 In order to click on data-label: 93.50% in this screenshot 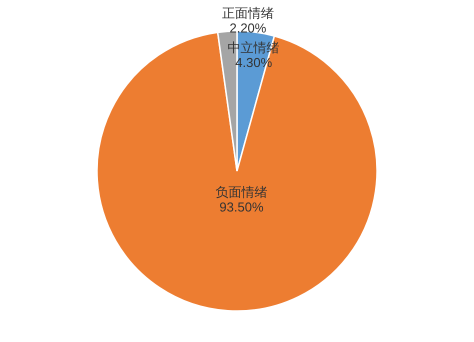, I will do `click(241, 207)`.